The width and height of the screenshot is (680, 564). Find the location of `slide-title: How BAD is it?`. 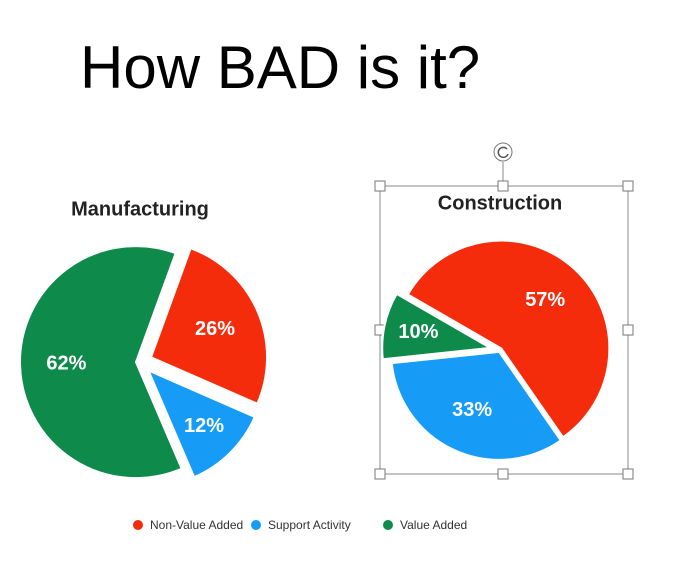

slide-title: How BAD is it? is located at coordinates (280, 67).